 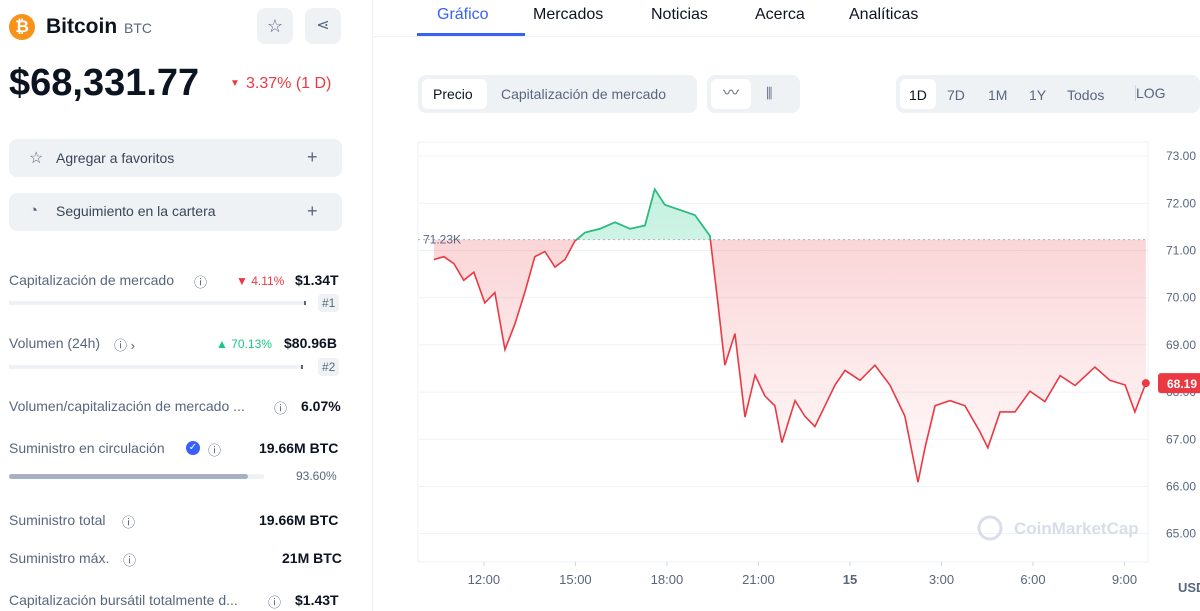 What do you see at coordinates (484, 579) in the screenshot?
I see `x-tick-label: 12:00` at bounding box center [484, 579].